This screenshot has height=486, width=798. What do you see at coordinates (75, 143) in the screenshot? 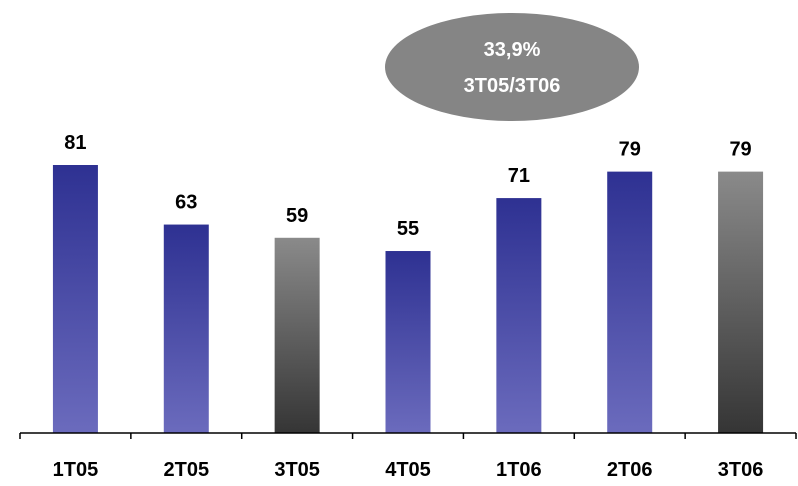
I see `data-label-1T05: 81` at bounding box center [75, 143].